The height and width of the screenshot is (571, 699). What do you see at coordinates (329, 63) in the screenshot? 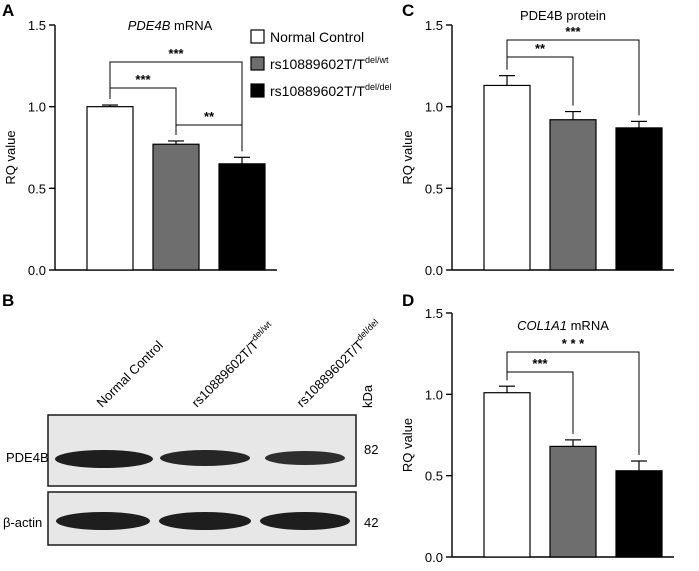
I see `legend-label-del-wt: rs10889602T/Tdel/wt` at bounding box center [329, 63].